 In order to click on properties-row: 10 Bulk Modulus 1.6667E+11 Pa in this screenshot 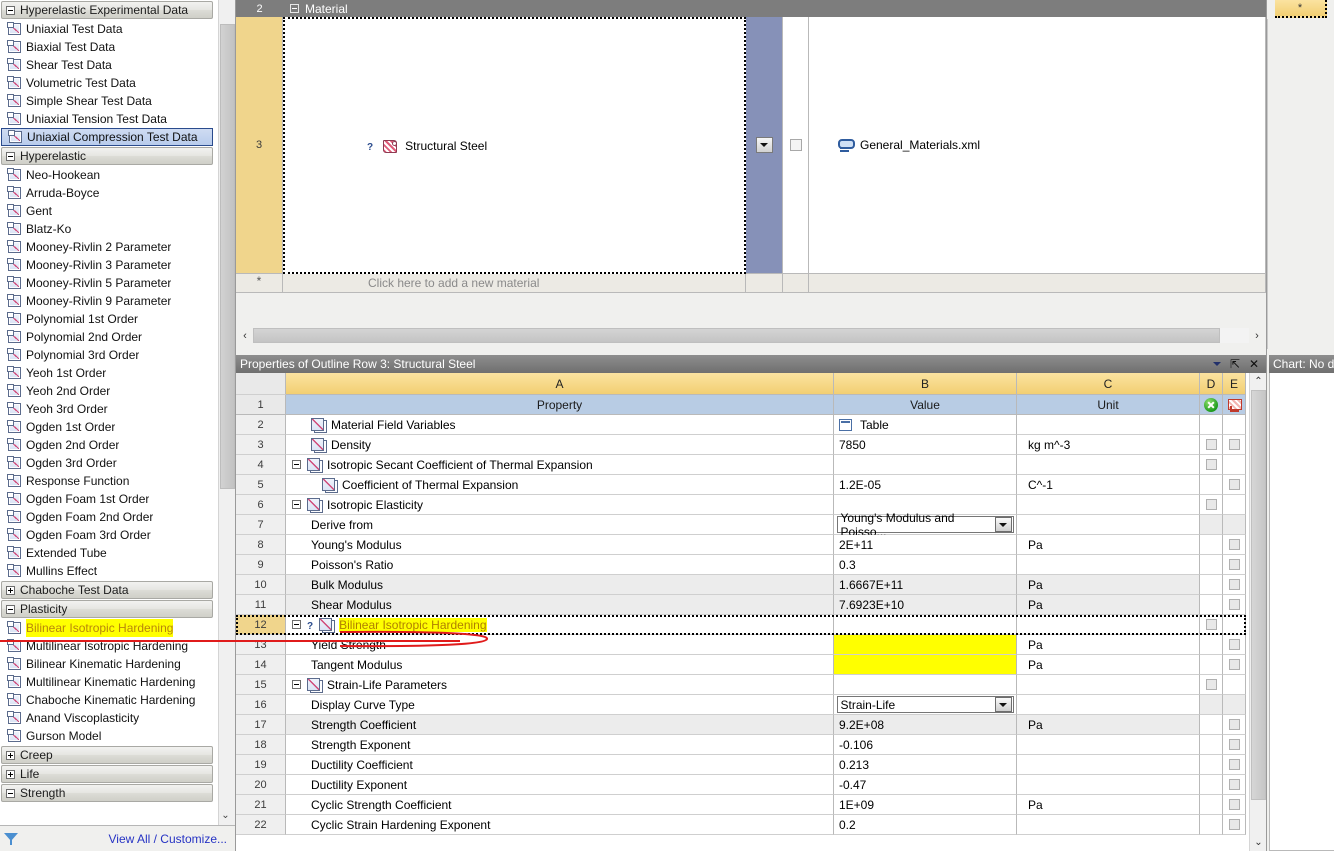, I will do `click(742, 585)`.